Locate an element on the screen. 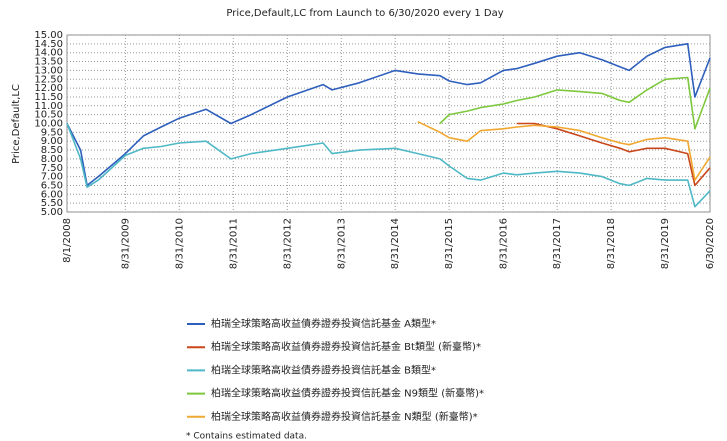 The image size is (727, 441). y-tick-label: 6.00 is located at coordinates (52, 194).